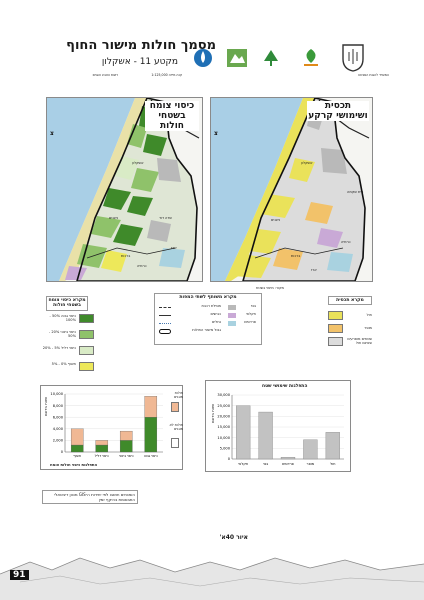  Describe the element at coordinates (311, 464) in the screenshot. I see `x-tick-label: מופר` at that location.